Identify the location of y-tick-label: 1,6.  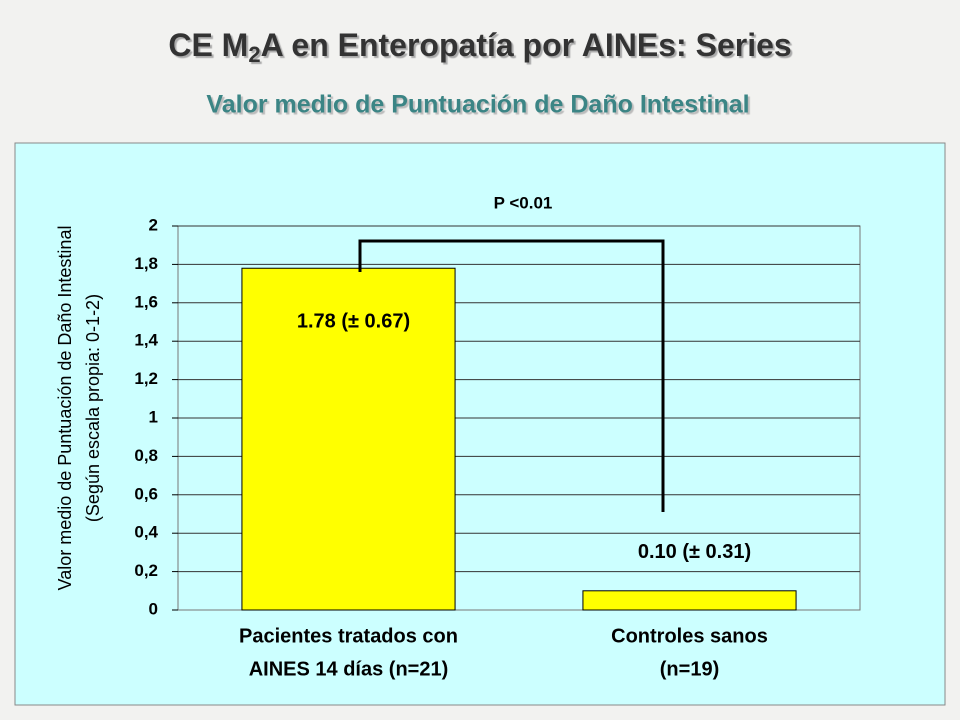
(146, 301).